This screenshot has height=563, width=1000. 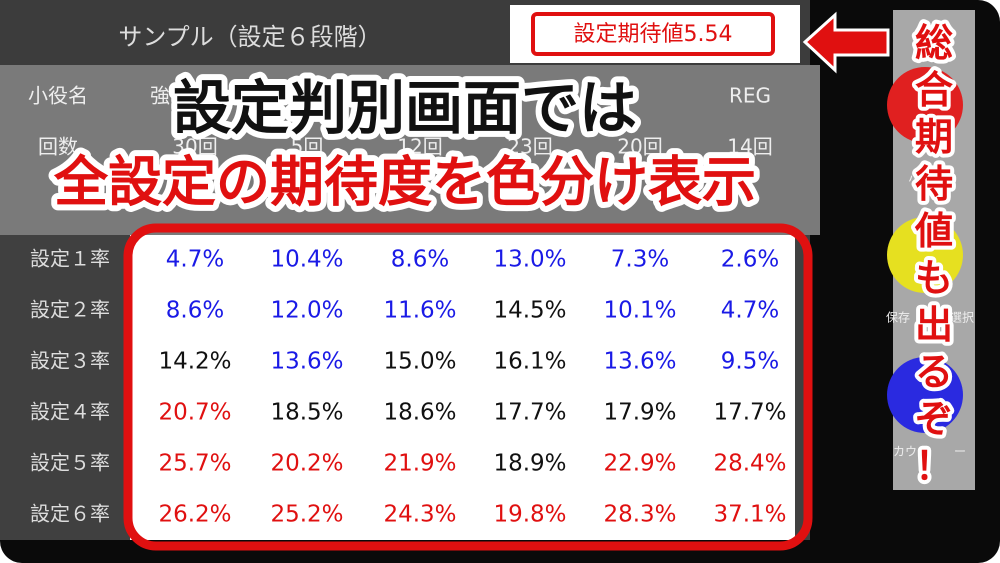 I want to click on side-caption: 総合期待値も出るぞ！, so click(x=933, y=254).